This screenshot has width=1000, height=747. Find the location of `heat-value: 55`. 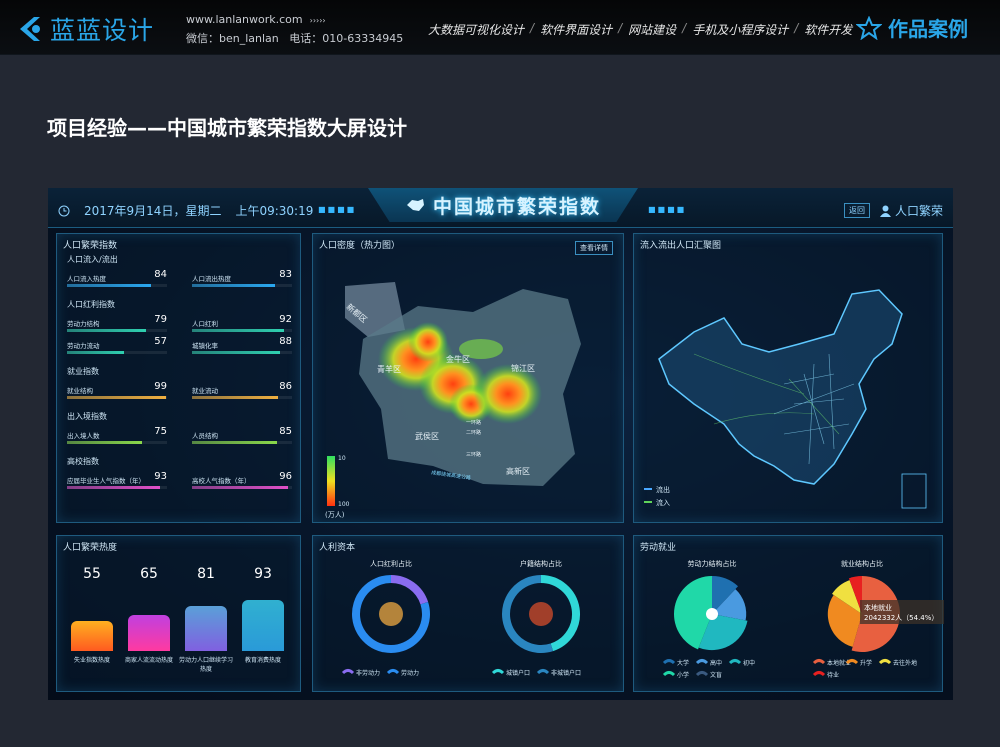

heat-value: 55 is located at coordinates (92, 574).